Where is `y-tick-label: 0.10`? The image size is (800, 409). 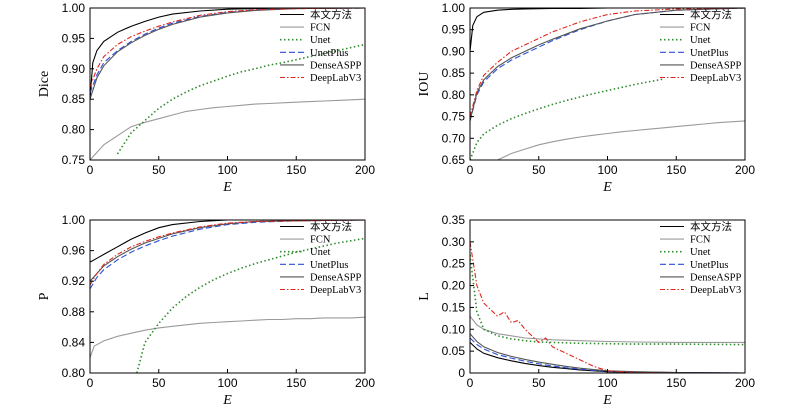
y-tick-label: 0.10 is located at coordinates (454, 329).